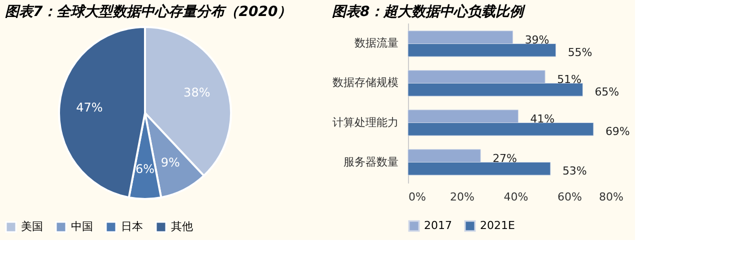 The height and width of the screenshot is (273, 734). Describe the element at coordinates (145, 169) in the screenshot. I see `data-label: 6%` at that location.